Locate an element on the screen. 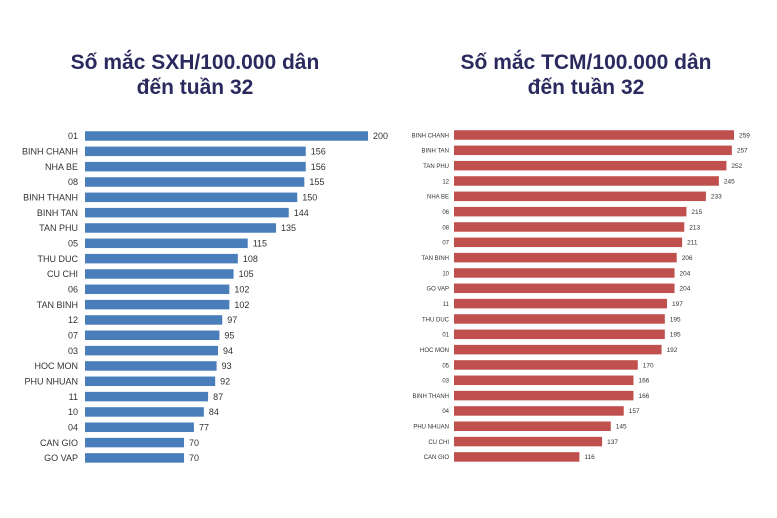 Image resolution: width=777 pixels, height=518 pixels. sxh-category-label: 01 is located at coordinates (73, 136).